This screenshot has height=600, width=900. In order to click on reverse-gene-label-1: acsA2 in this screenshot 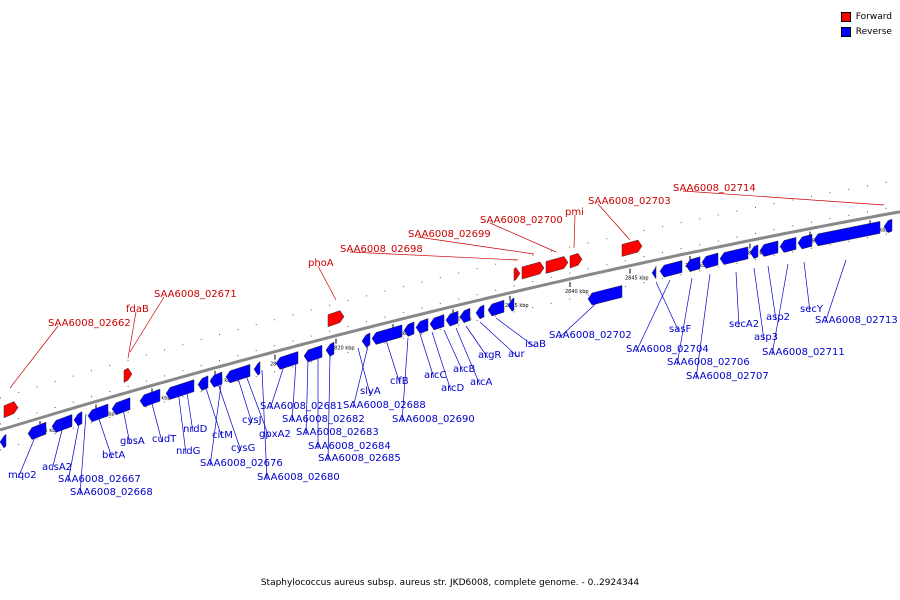, I will do `click(57, 467)`.